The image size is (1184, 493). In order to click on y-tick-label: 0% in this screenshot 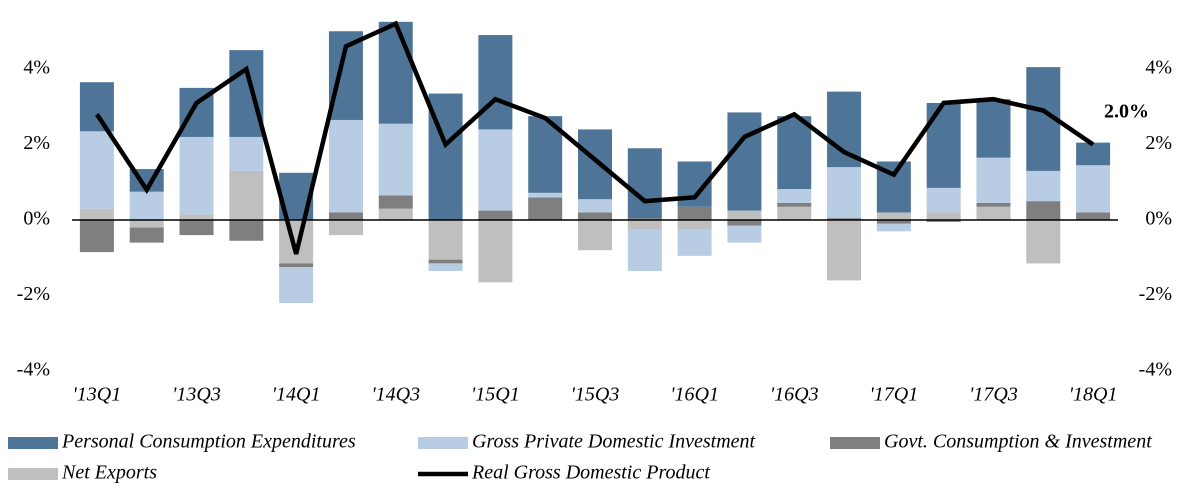, I will do `click(36, 219)`.